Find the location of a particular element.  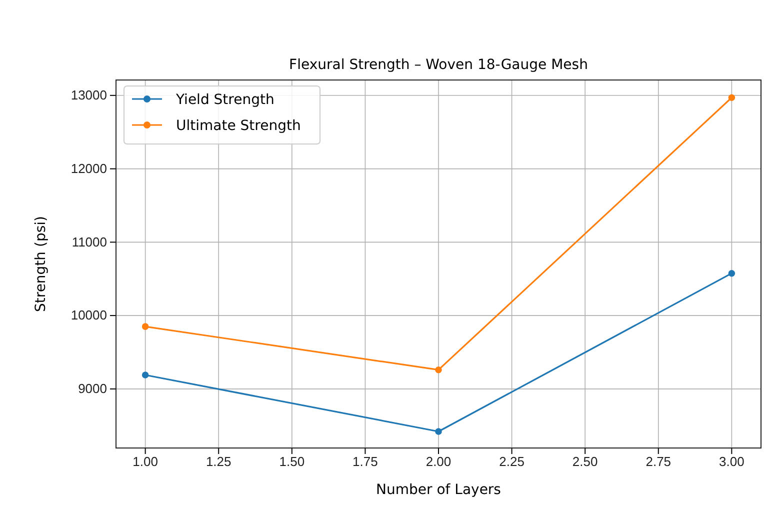

y-tick-label: 10000 is located at coordinates (88, 315).